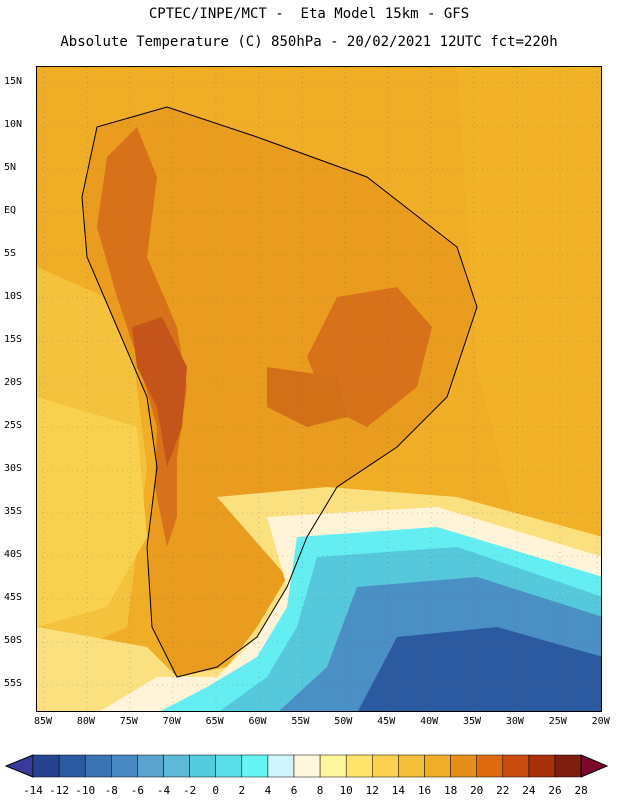 This screenshot has width=618, height=800. What do you see at coordinates (85, 790) in the screenshot?
I see `colorbar-tick-label: -10` at bounding box center [85, 790].